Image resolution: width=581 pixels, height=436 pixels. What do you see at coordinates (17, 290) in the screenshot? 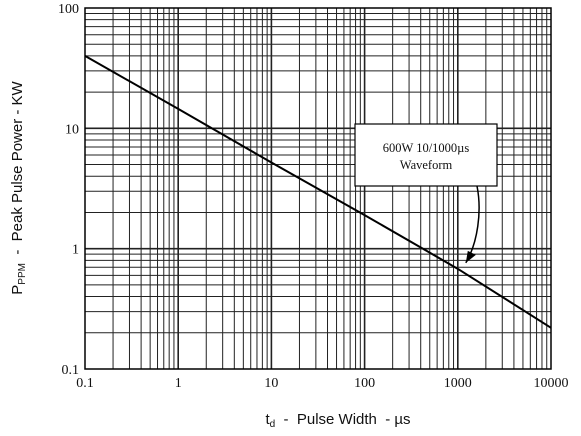
I see `y-axis-label-main: P` at bounding box center [17, 290].